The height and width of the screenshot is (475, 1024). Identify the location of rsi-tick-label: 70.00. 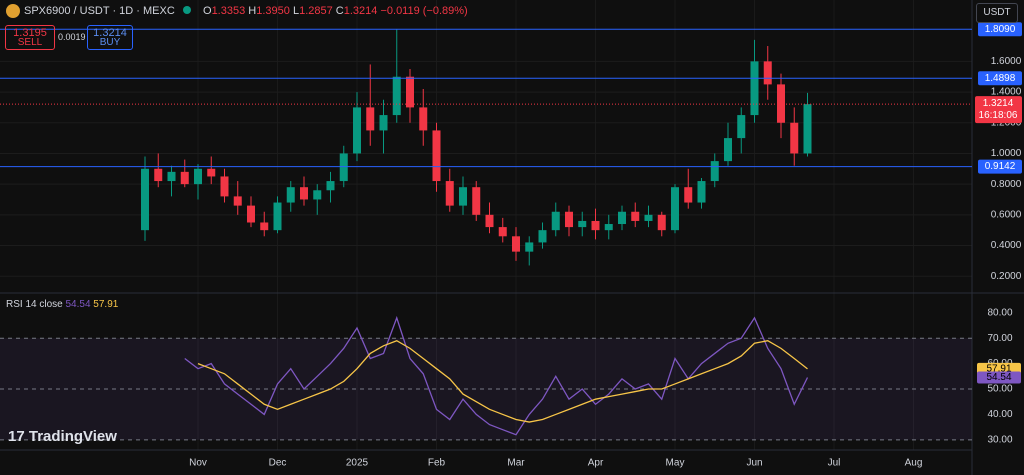
(999, 338).